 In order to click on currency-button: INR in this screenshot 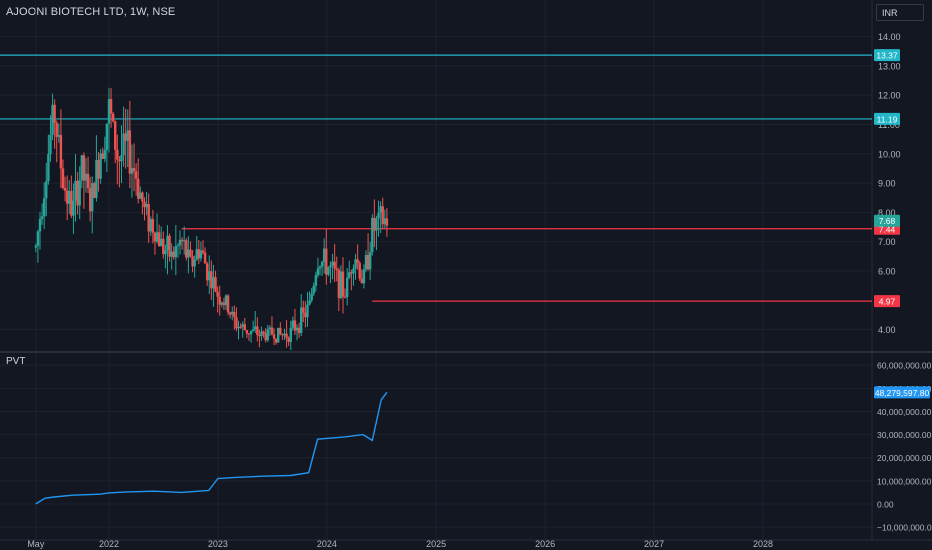, I will do `click(900, 12)`.